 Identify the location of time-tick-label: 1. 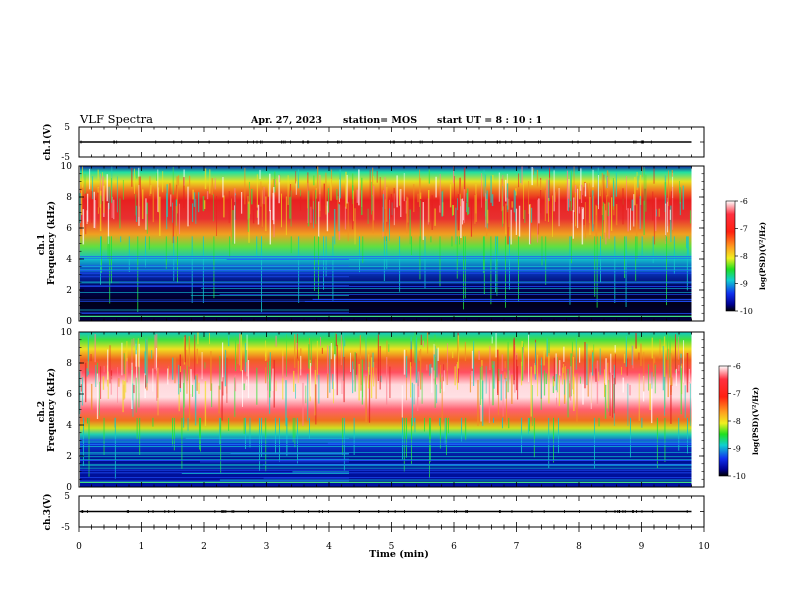
(142, 547).